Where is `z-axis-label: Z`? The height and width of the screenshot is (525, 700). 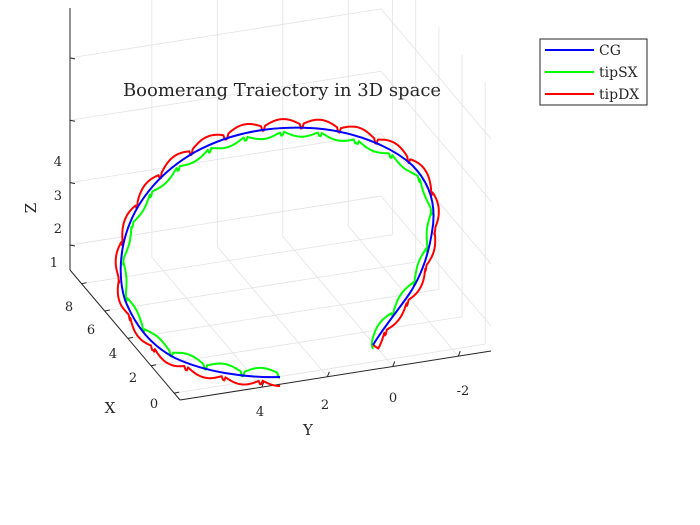 z-axis-label: Z is located at coordinates (31, 208).